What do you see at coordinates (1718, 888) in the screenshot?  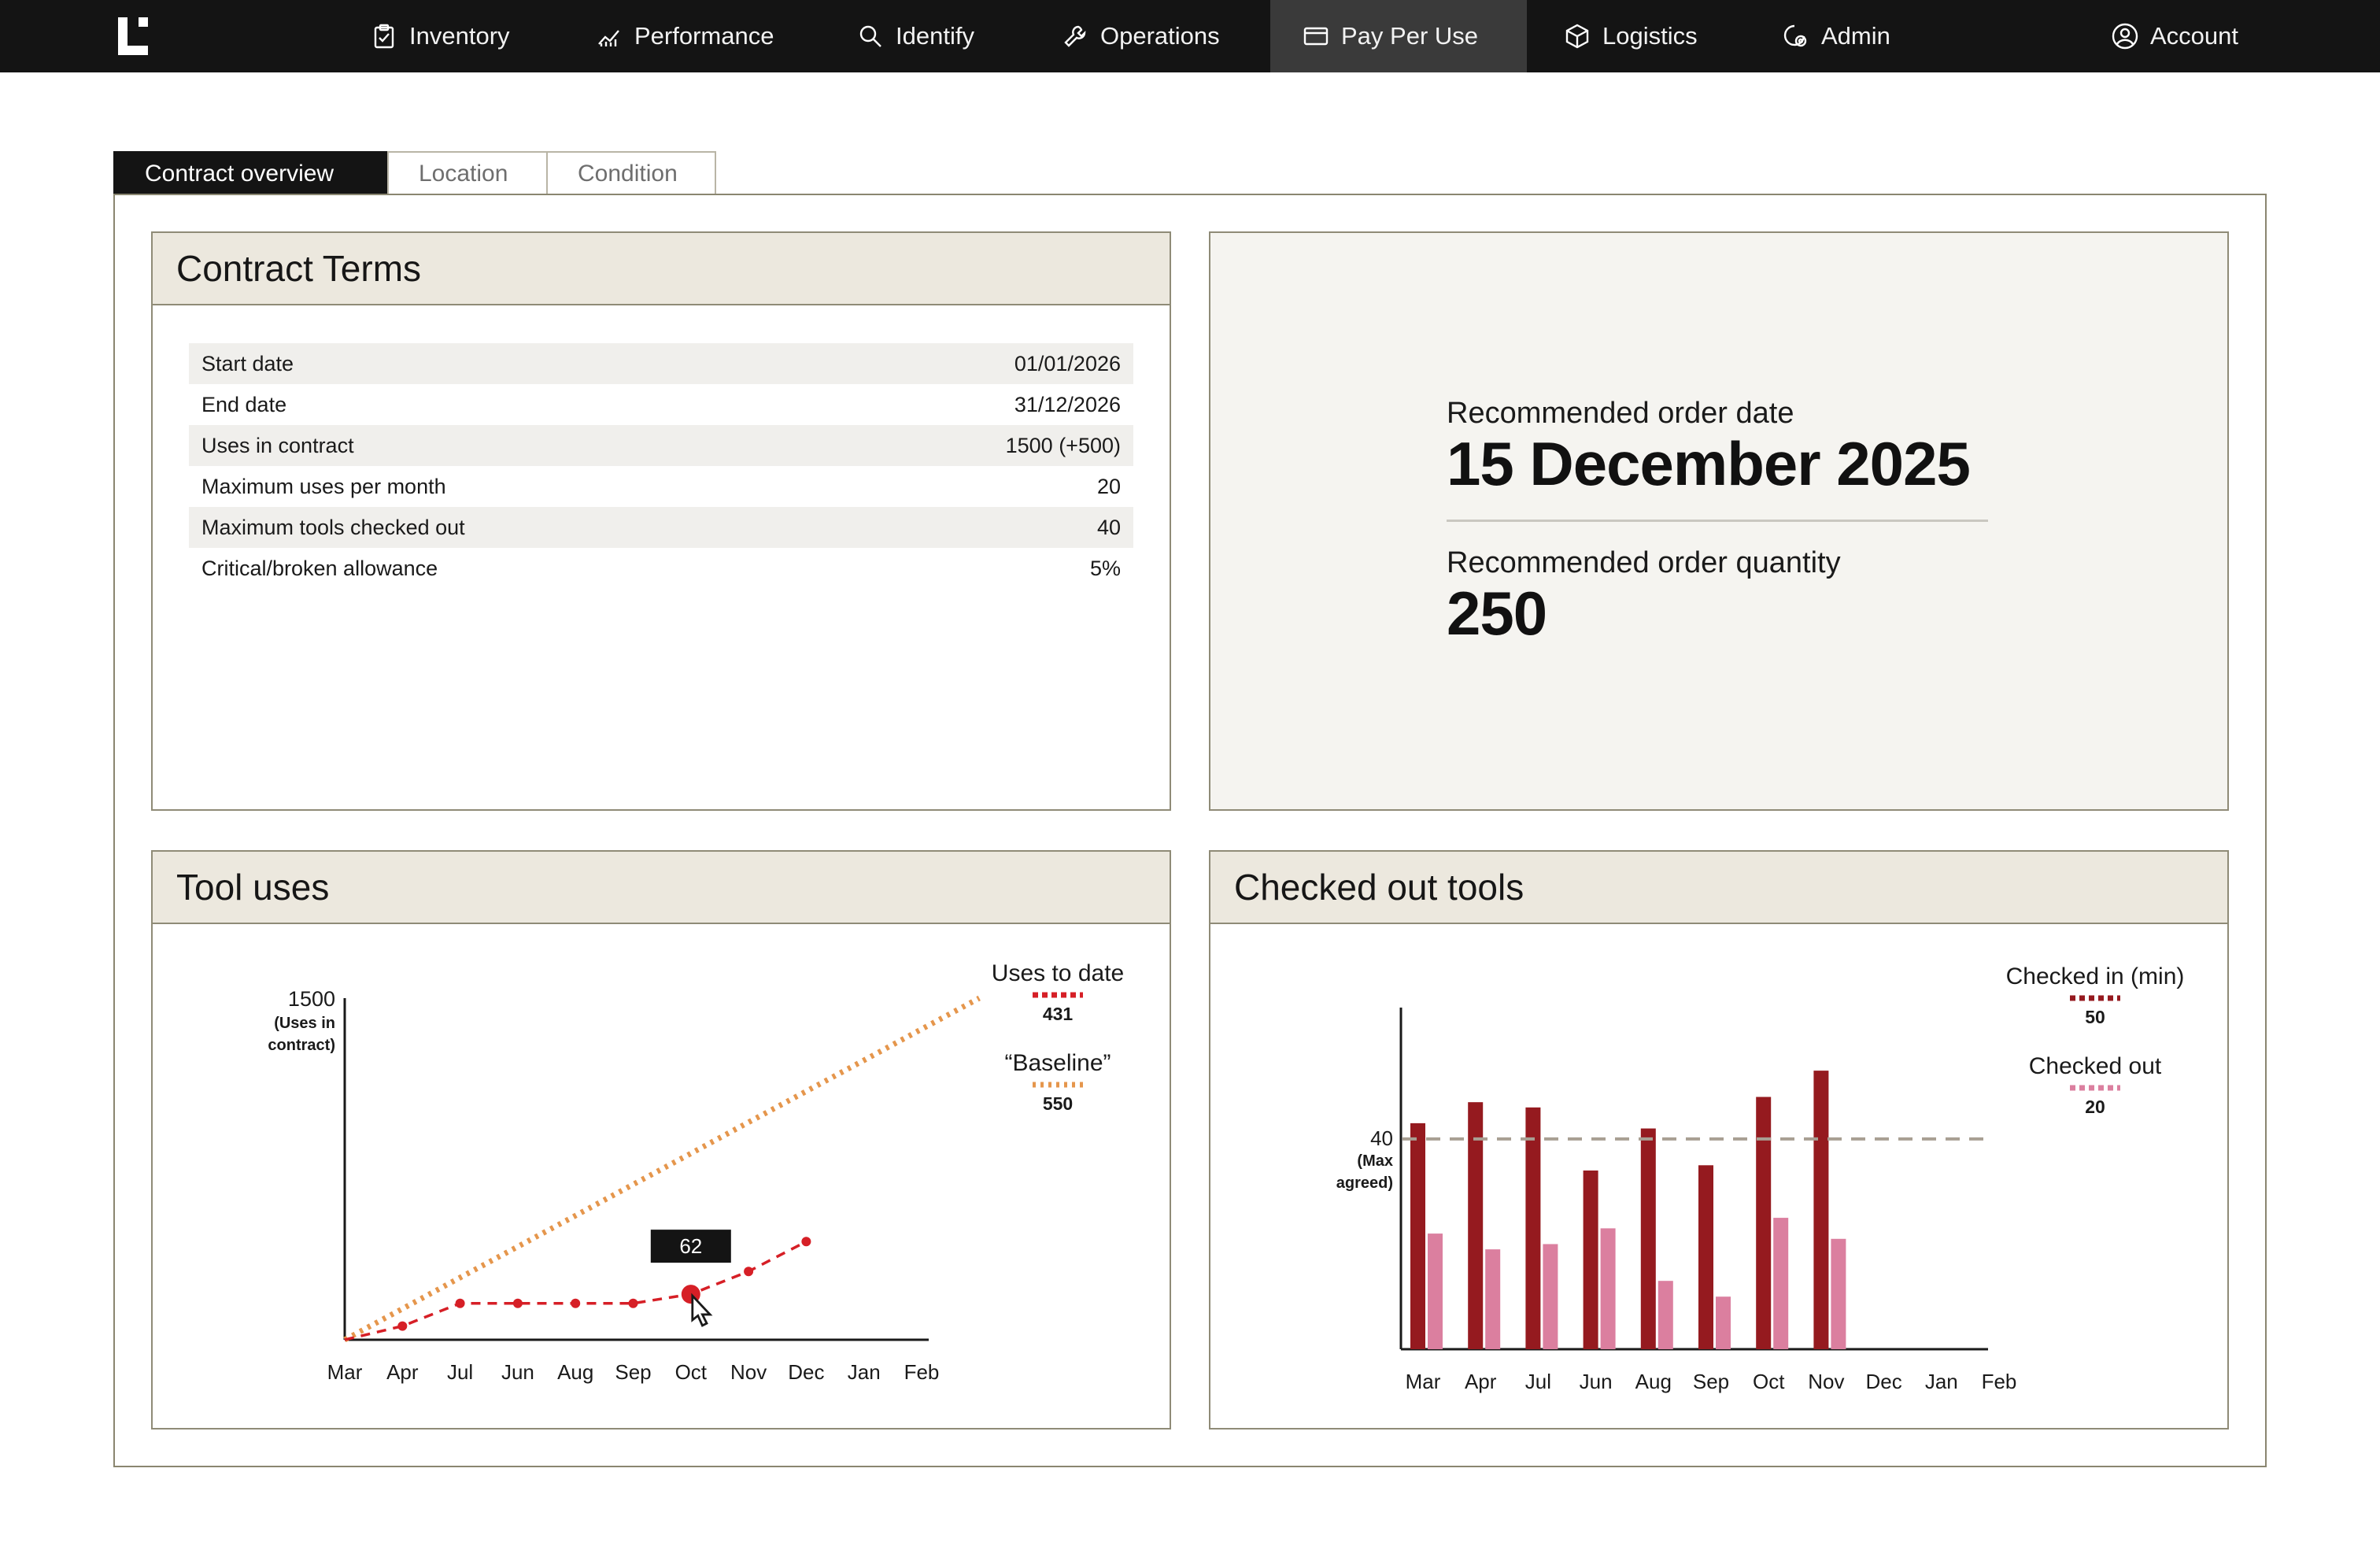 I see `checked-out-tools-title: Checked out tools` at bounding box center [1718, 888].